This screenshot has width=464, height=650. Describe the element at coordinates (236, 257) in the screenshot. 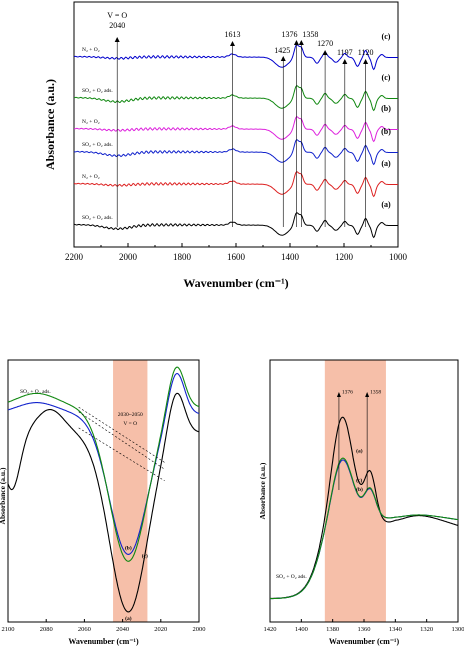

I see `x-tick-label: 1600` at that location.